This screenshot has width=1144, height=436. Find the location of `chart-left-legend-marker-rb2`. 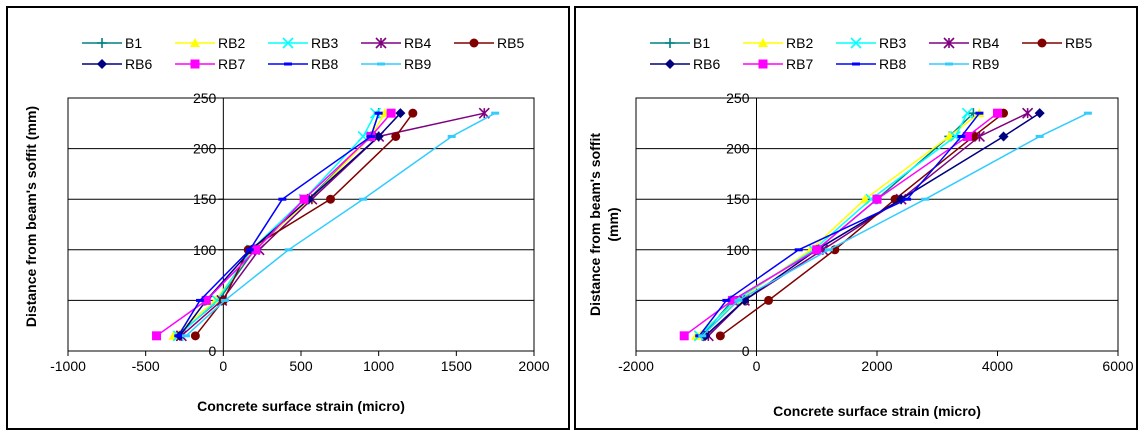

chart-left-legend-marker-rb2 is located at coordinates (195, 42).